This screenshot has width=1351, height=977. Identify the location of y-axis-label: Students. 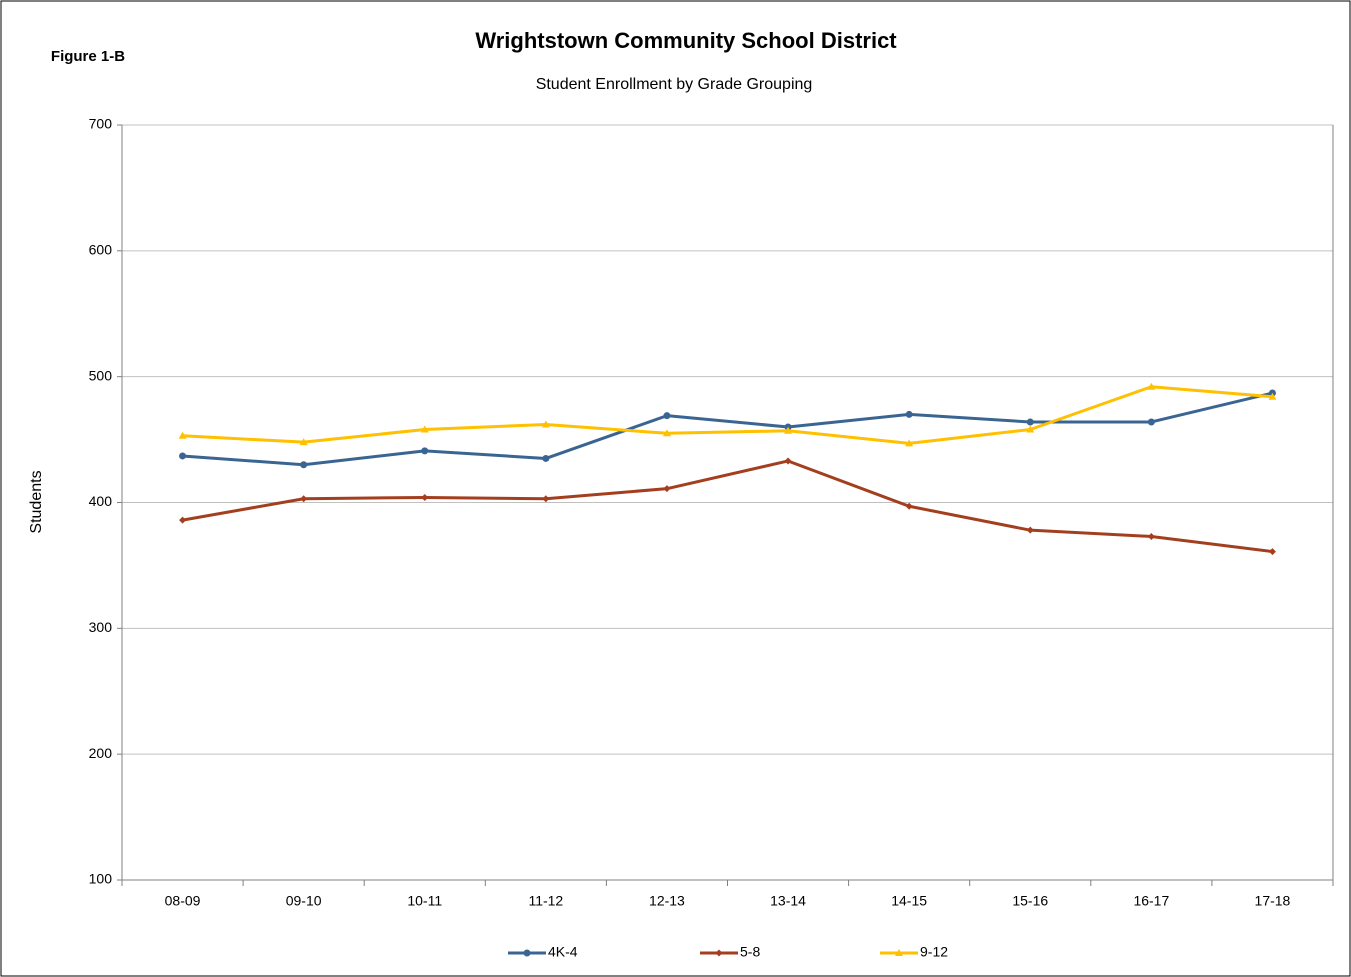
(36, 501).